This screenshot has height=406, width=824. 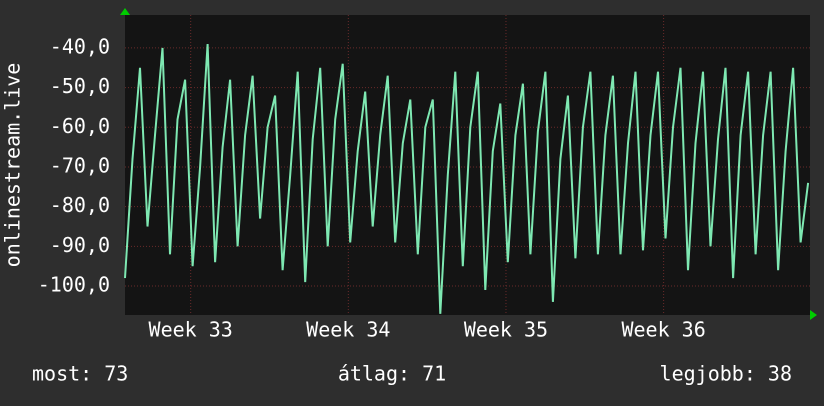 What do you see at coordinates (506, 330) in the screenshot?
I see `x-tick-label: Week 35` at bounding box center [506, 330].